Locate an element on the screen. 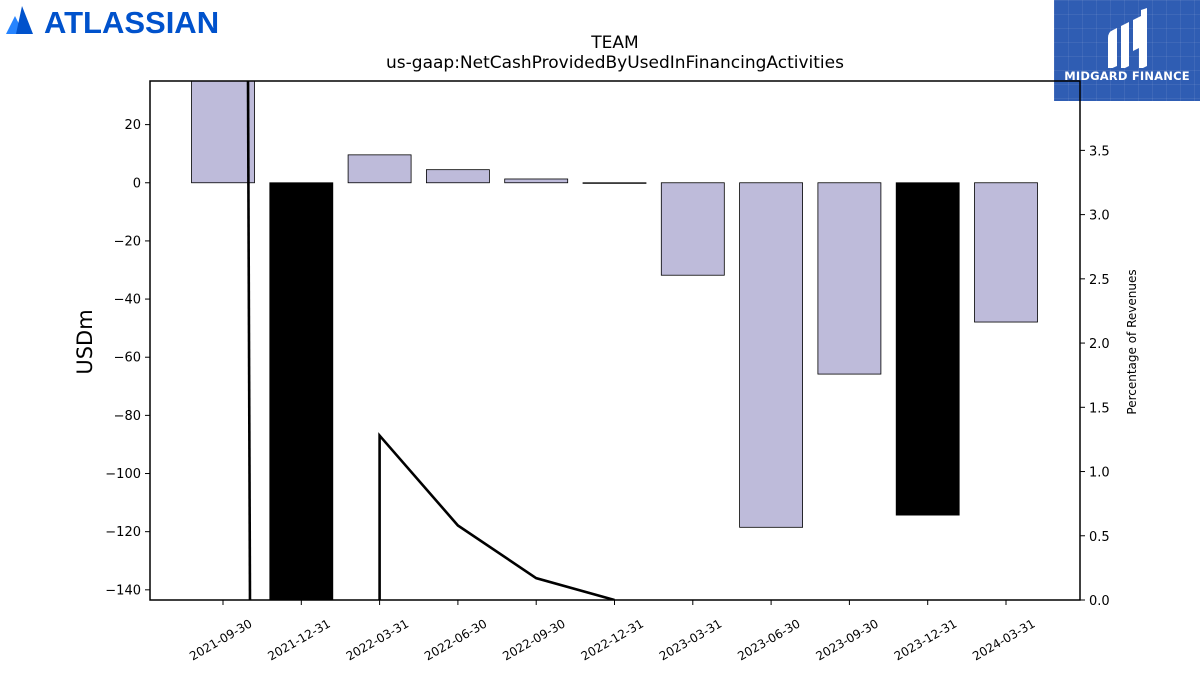 This screenshot has width=1200, height=675. y-tick-label: −40 is located at coordinates (127, 300).